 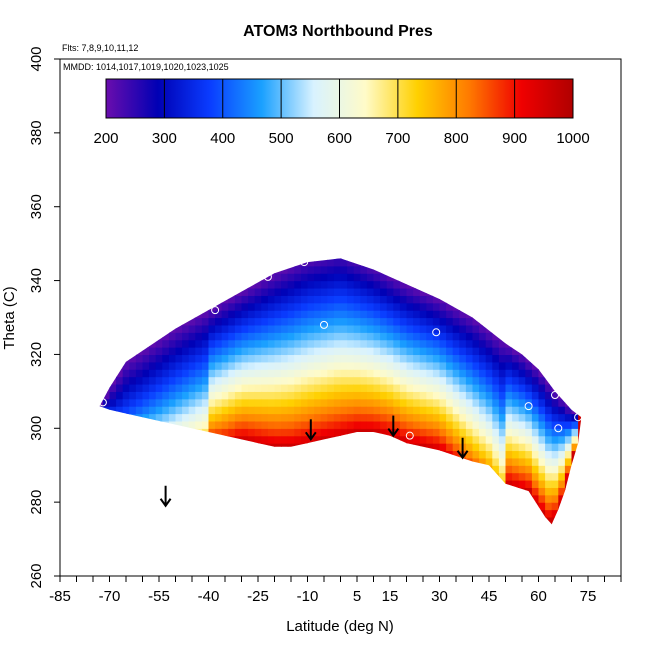 I want to click on colorbar-tick-label: 400, so click(x=222, y=138).